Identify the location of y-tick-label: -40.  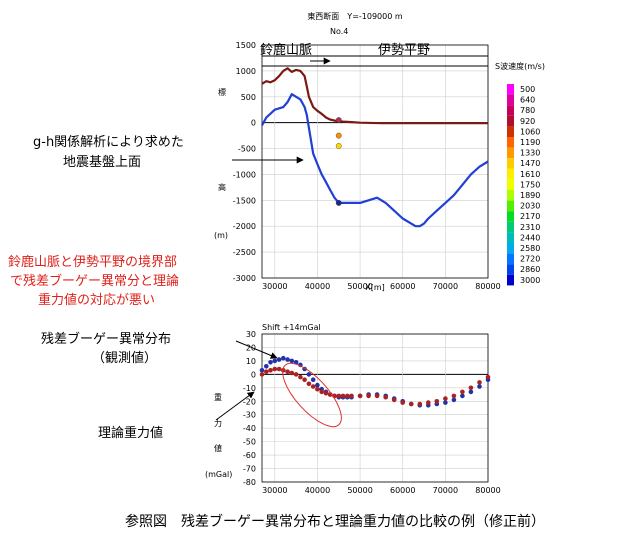
(249, 428).